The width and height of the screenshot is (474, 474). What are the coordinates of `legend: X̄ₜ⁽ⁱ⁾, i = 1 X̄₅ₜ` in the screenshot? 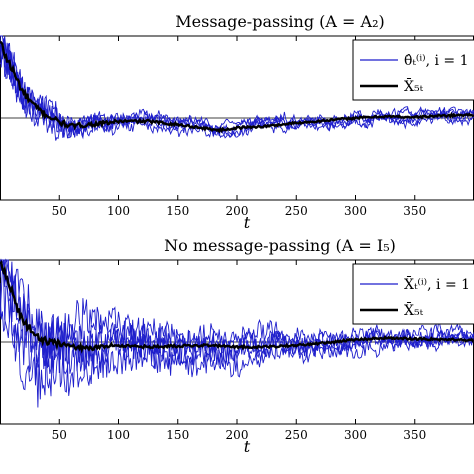 It's located at (413, 294).